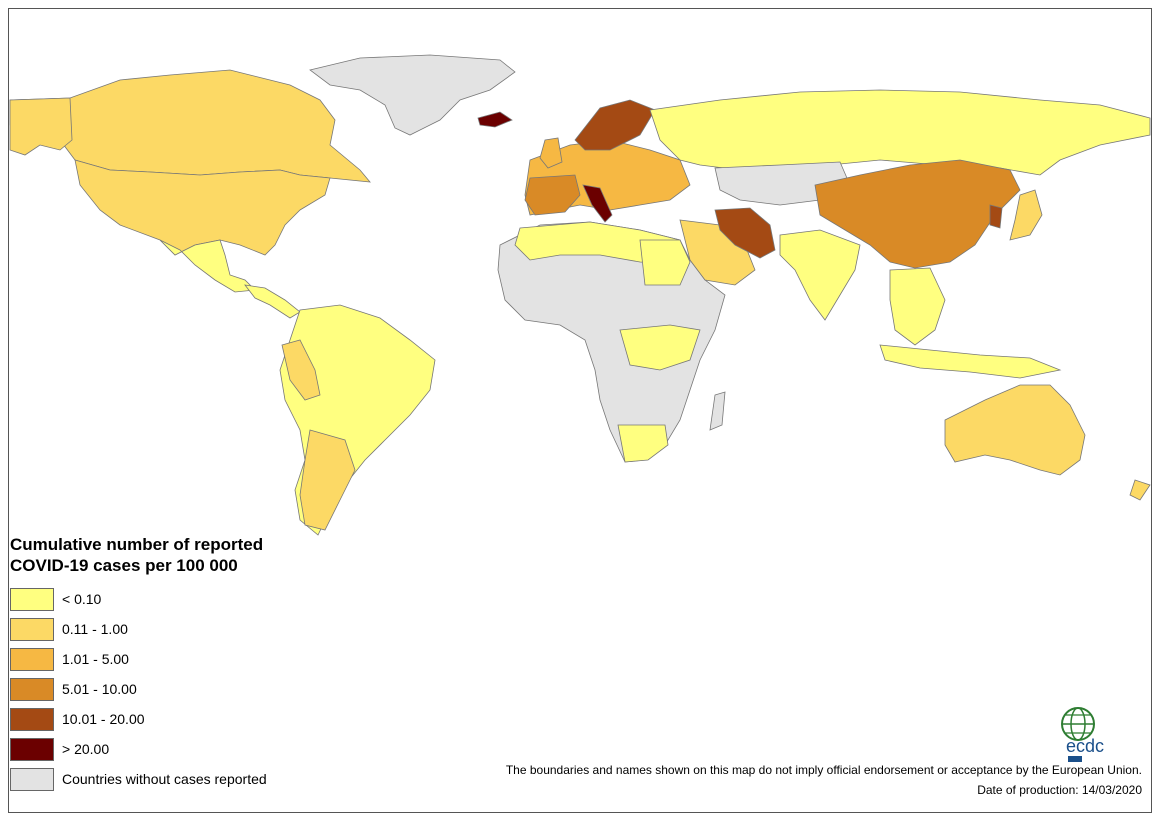 This screenshot has width=1160, height=820. Describe the element at coordinates (551, 153) in the screenshot. I see `region-uk` at that location.